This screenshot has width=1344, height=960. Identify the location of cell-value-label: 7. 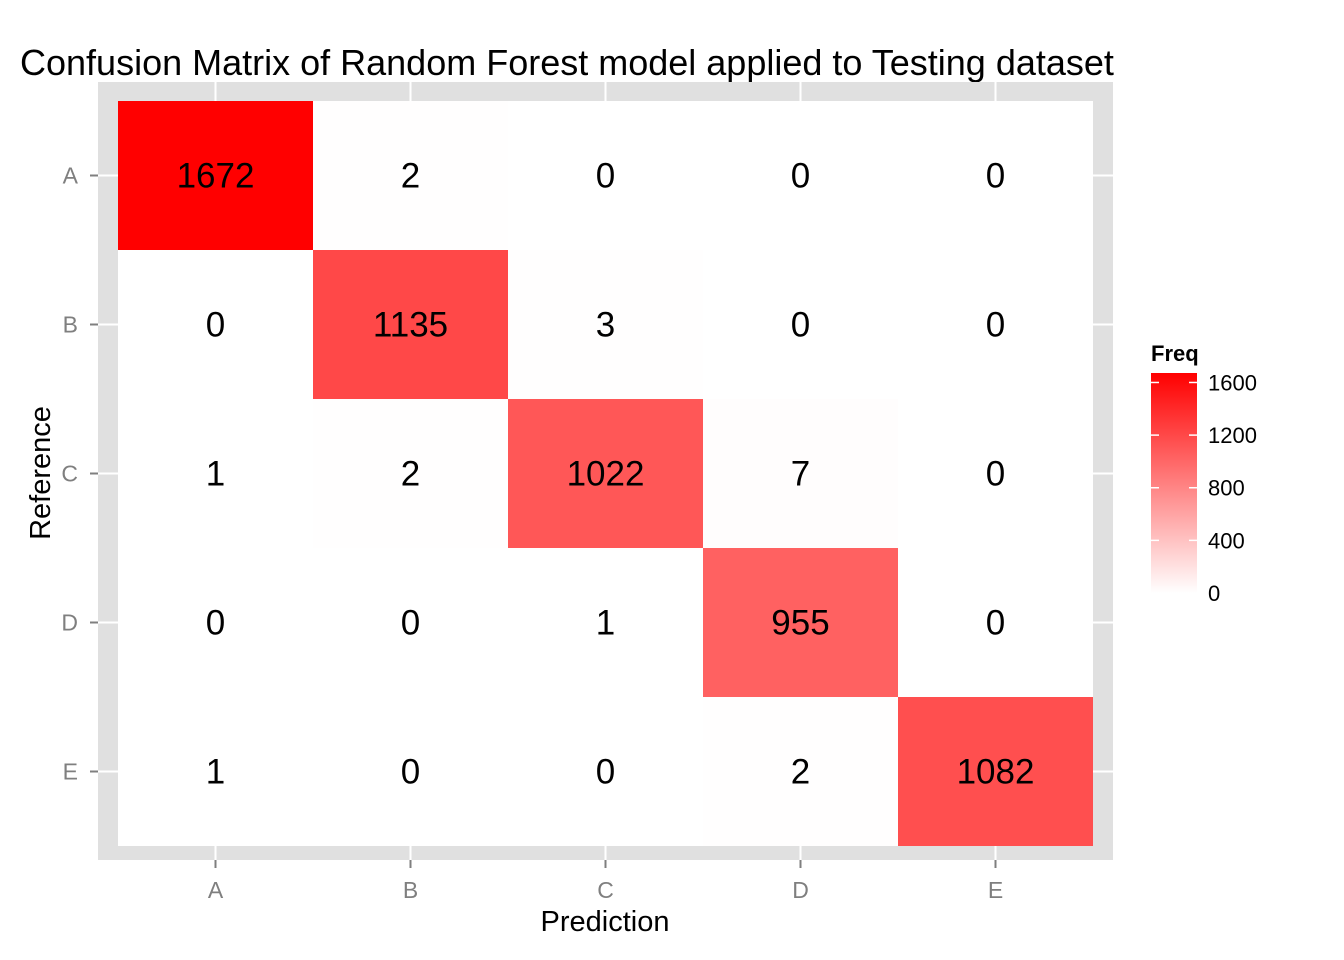
(800, 474).